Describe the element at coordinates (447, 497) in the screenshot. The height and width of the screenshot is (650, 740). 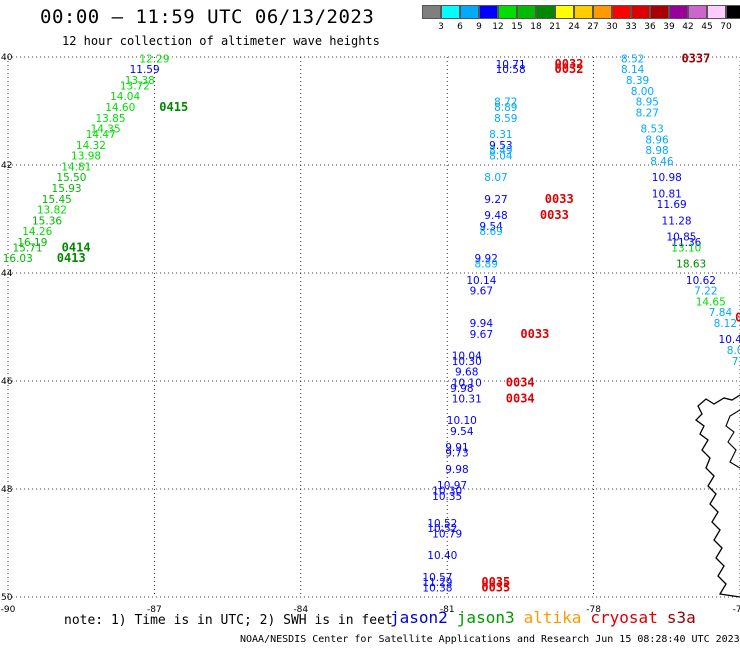
I see `wave-height-label: 10.35` at that location.